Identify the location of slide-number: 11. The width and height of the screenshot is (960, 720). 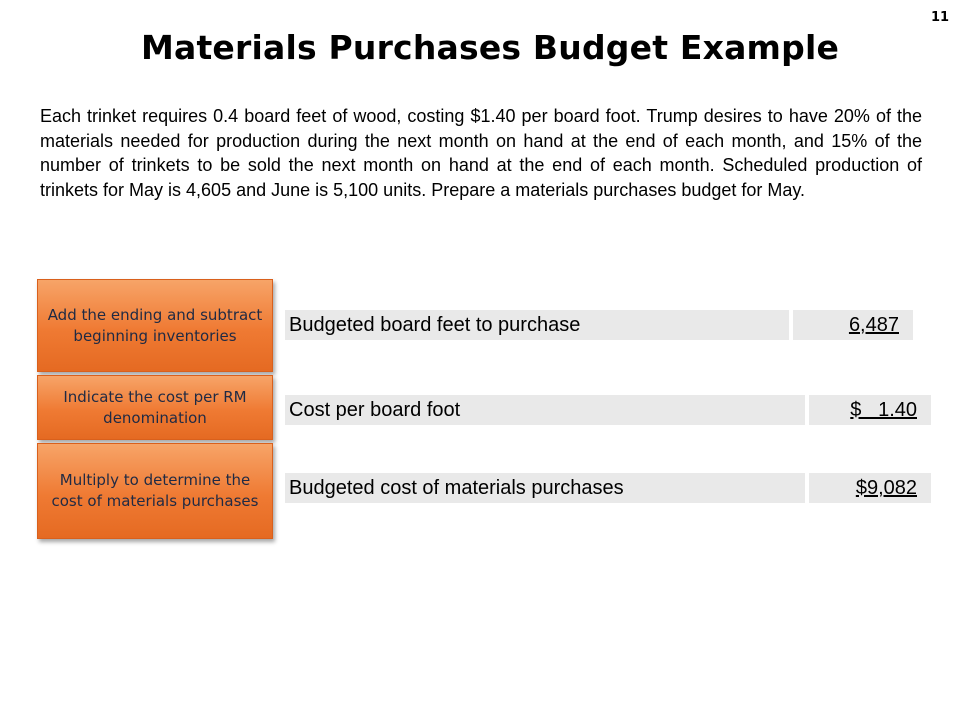
(940, 17).